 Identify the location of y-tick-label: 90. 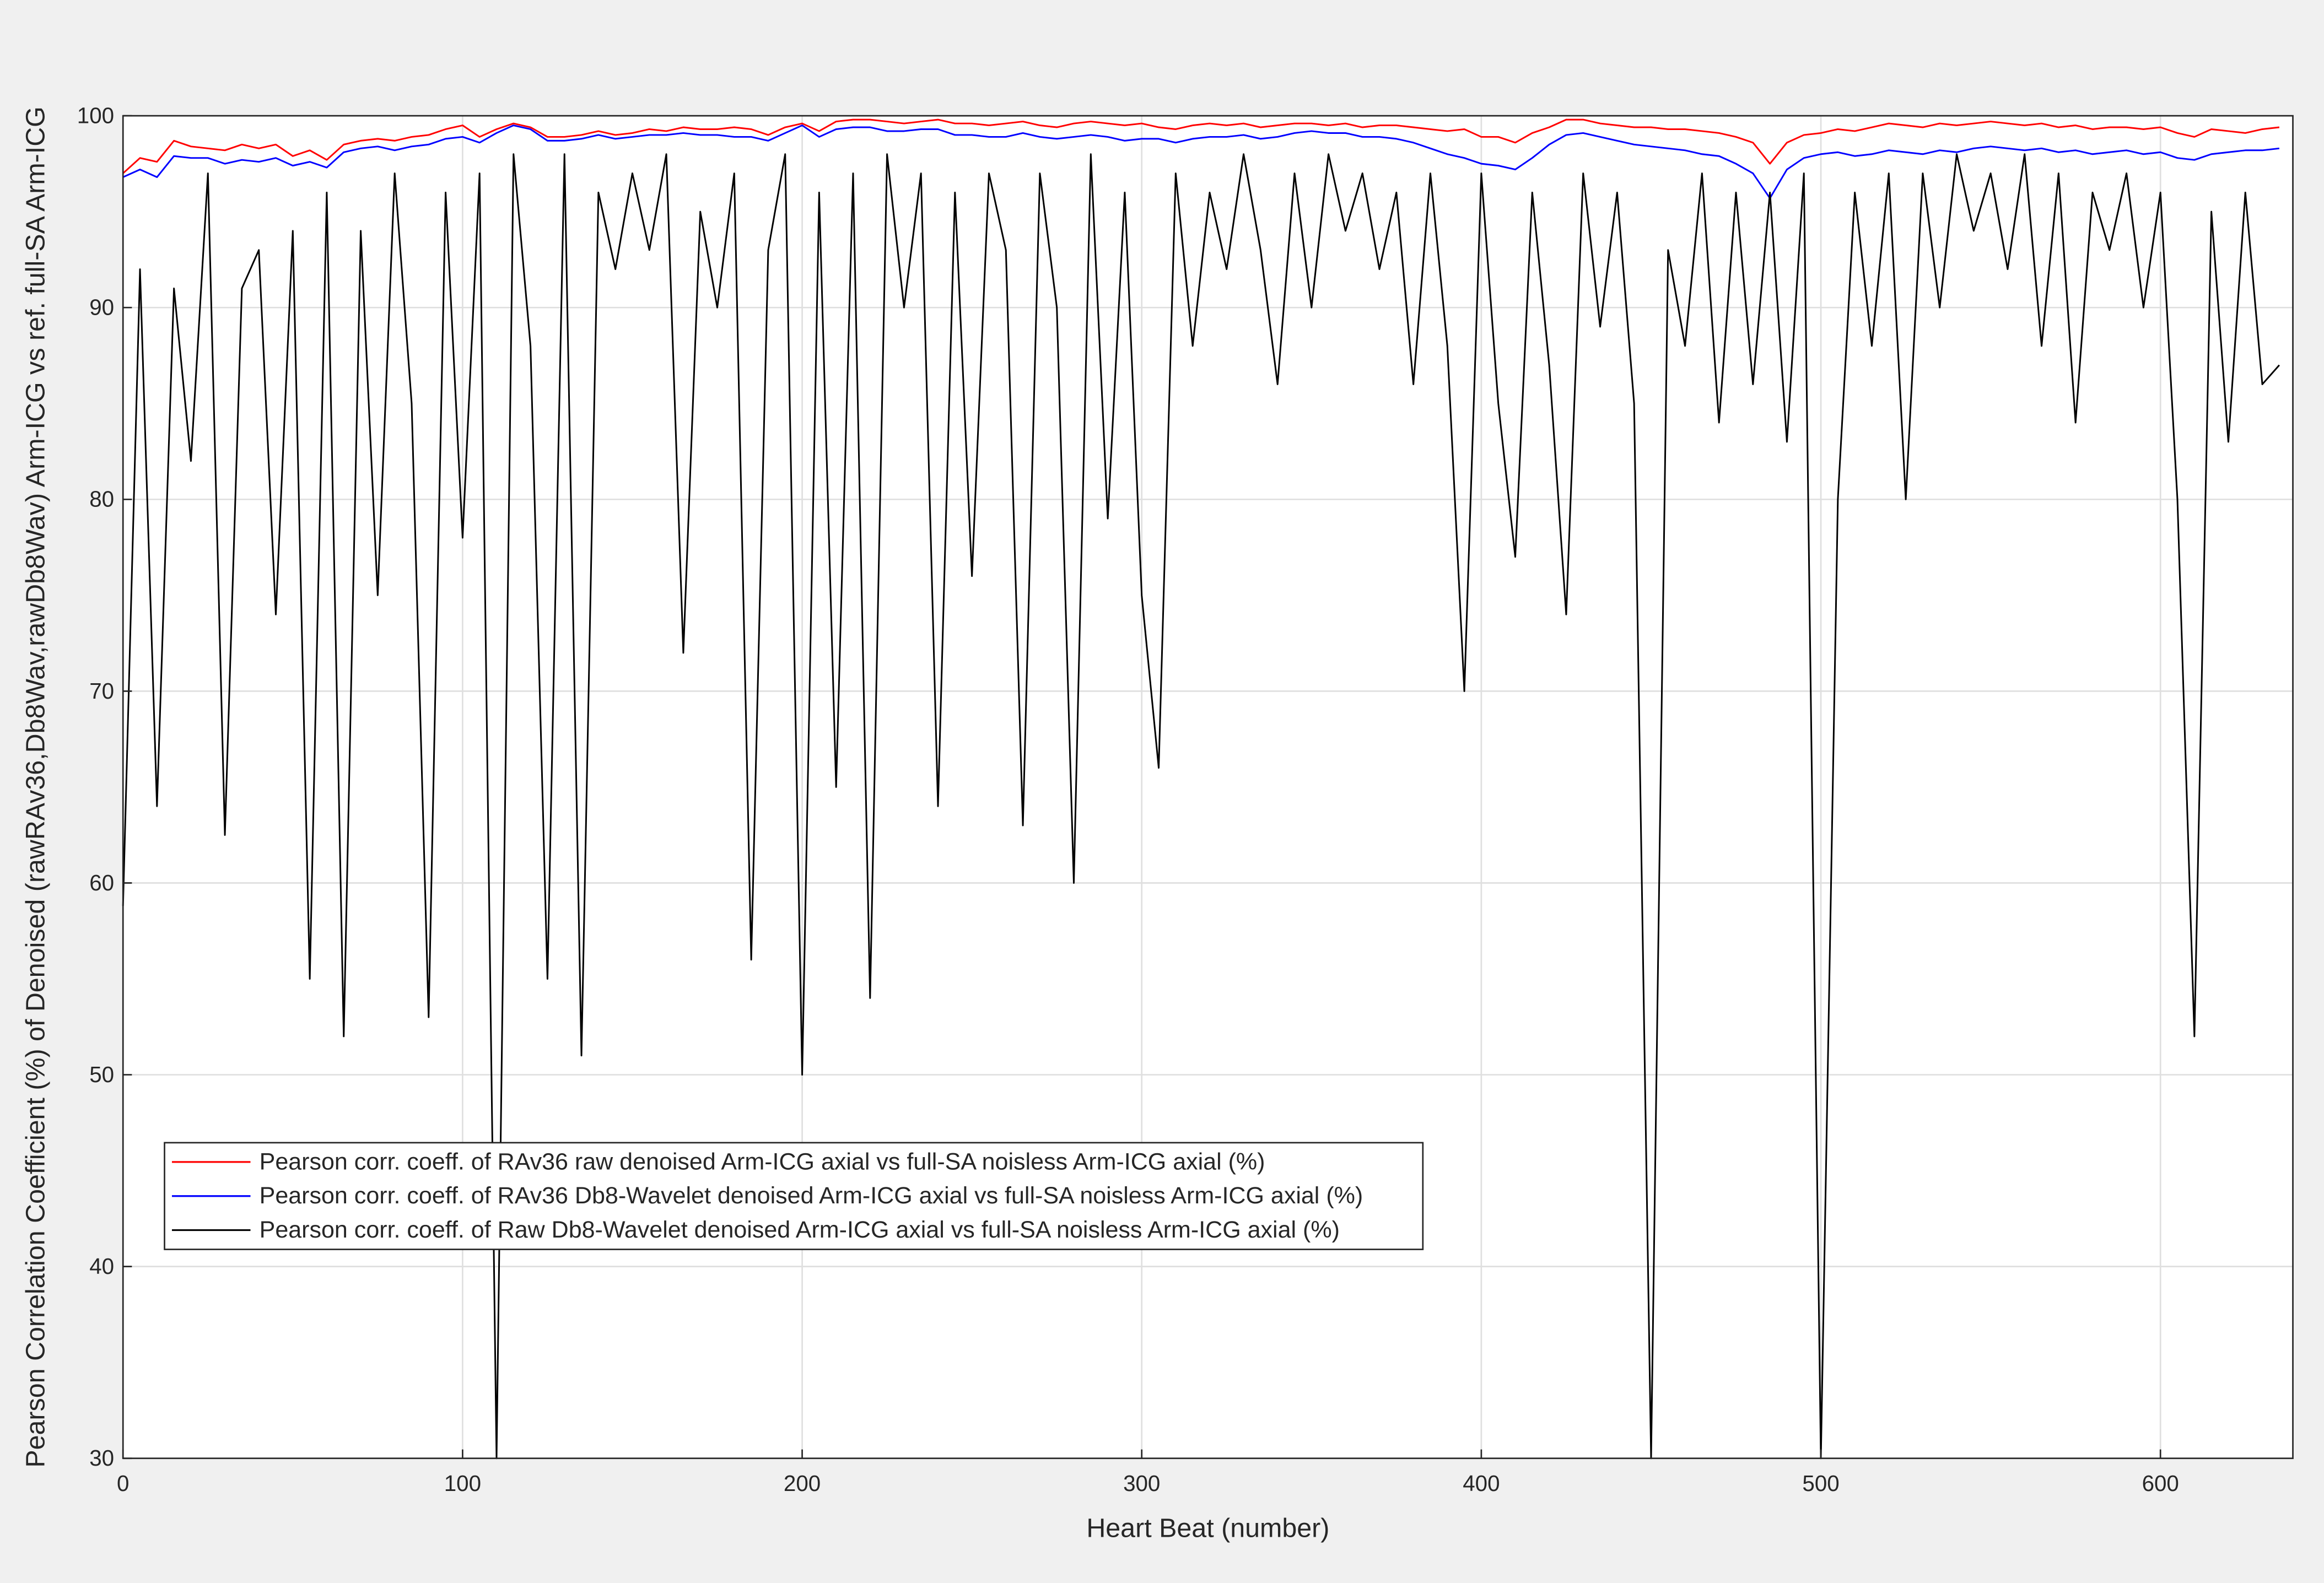
(101, 307).